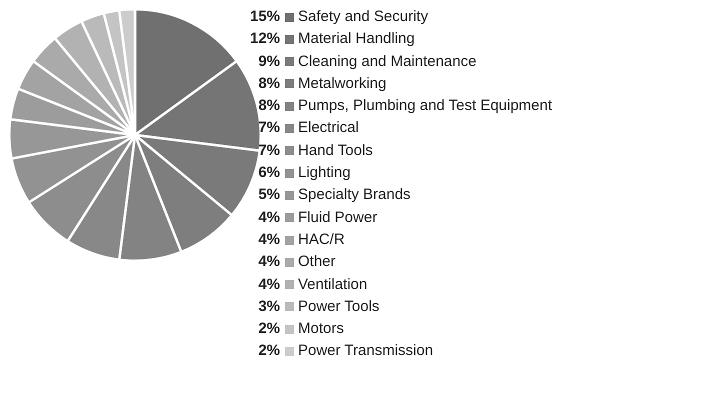 Image resolution: width=702 pixels, height=414 pixels. I want to click on data-label: 5%, so click(268, 195).